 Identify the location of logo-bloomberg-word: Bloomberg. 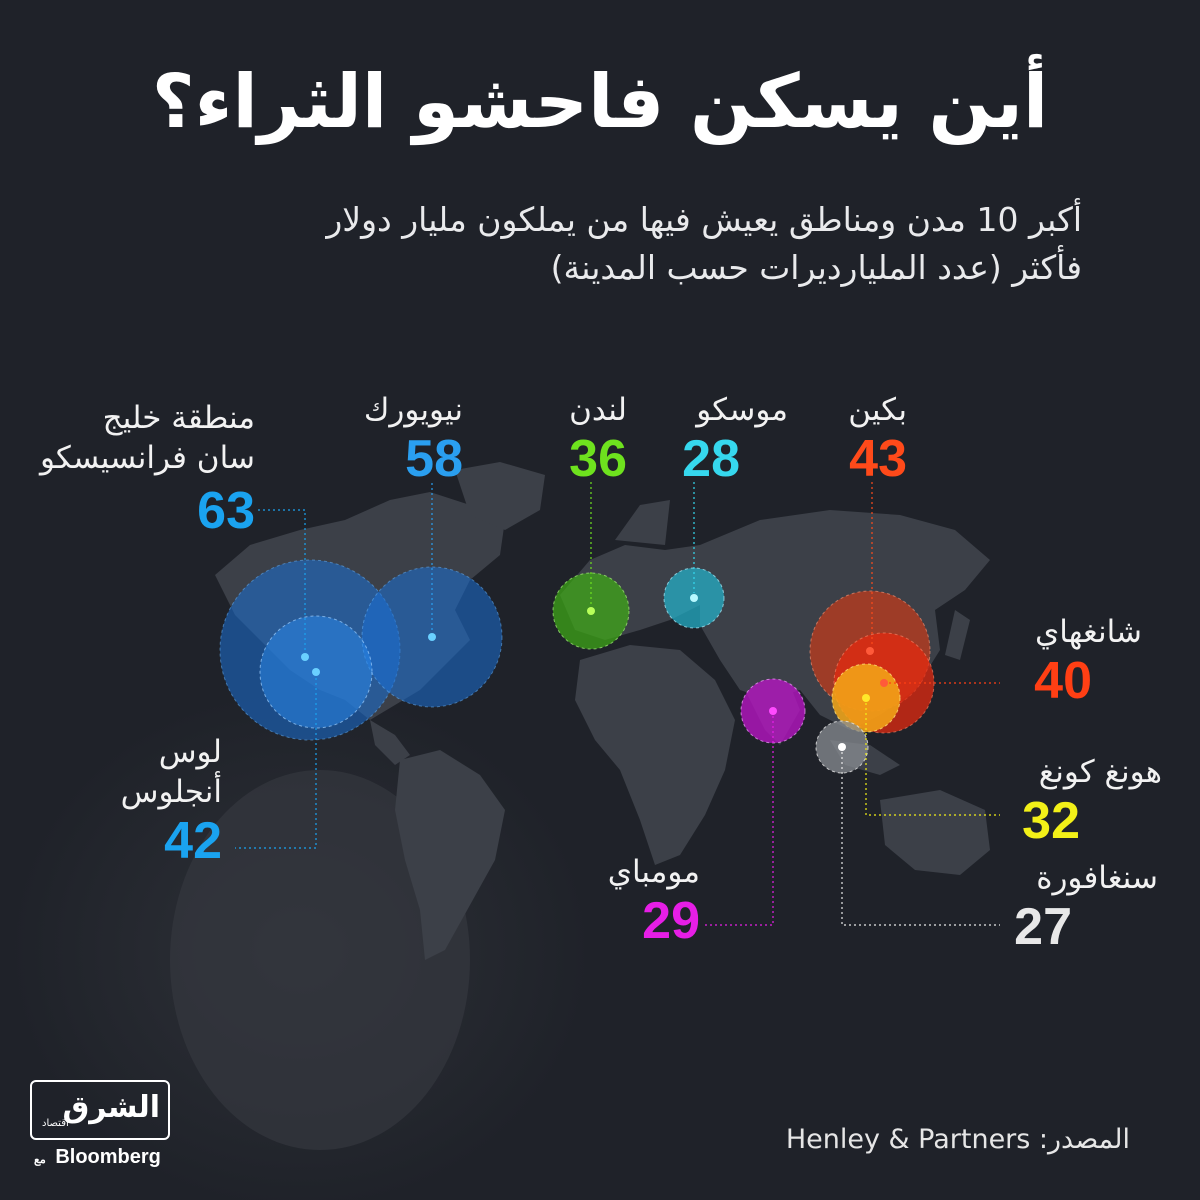
(108, 1157).